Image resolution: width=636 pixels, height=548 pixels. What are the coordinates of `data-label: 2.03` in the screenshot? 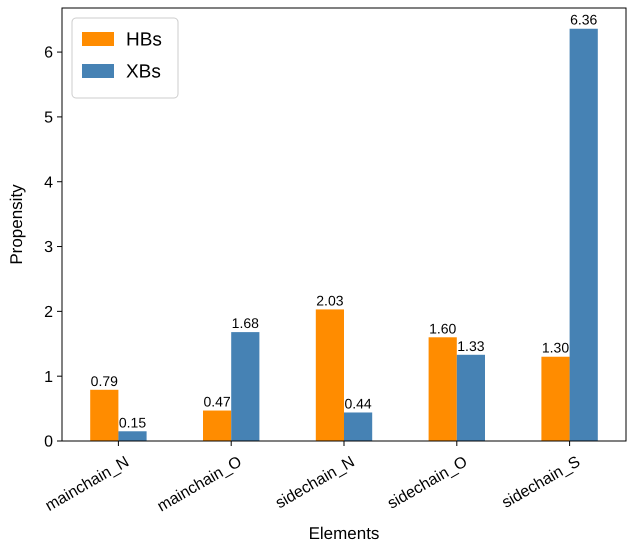 It's located at (330, 300).